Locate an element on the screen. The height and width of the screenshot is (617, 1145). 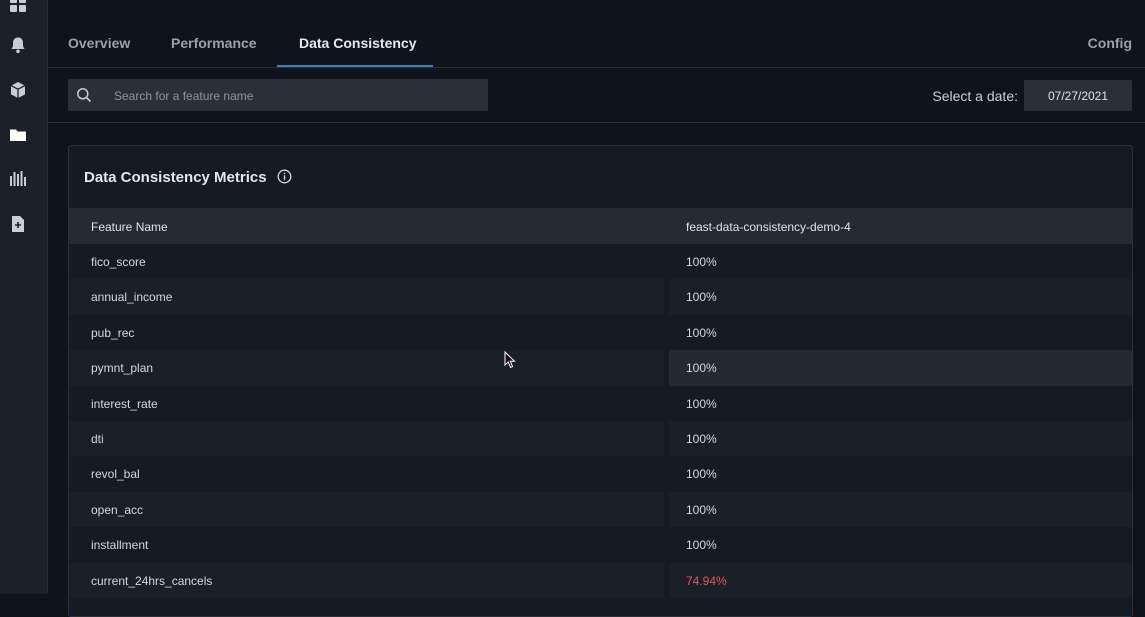
feature-name-cell: pymnt_plan is located at coordinates (122, 368).